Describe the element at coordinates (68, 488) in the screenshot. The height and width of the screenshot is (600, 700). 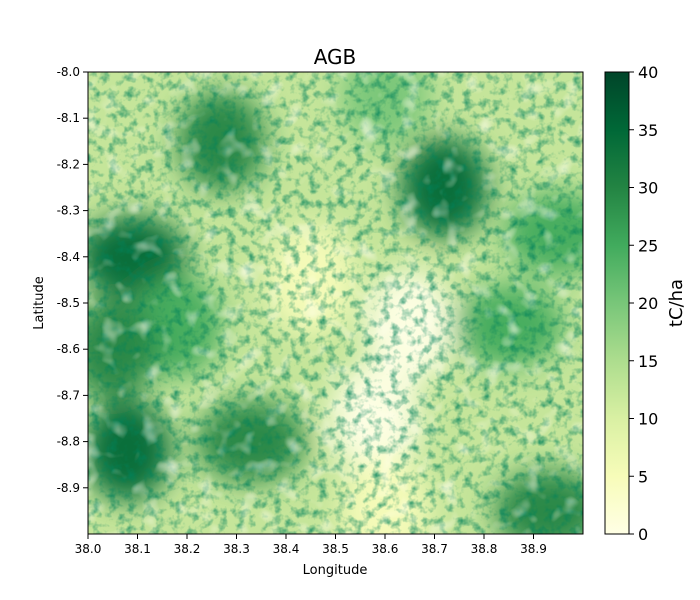
I see `y-tick-label: -8.9` at that location.